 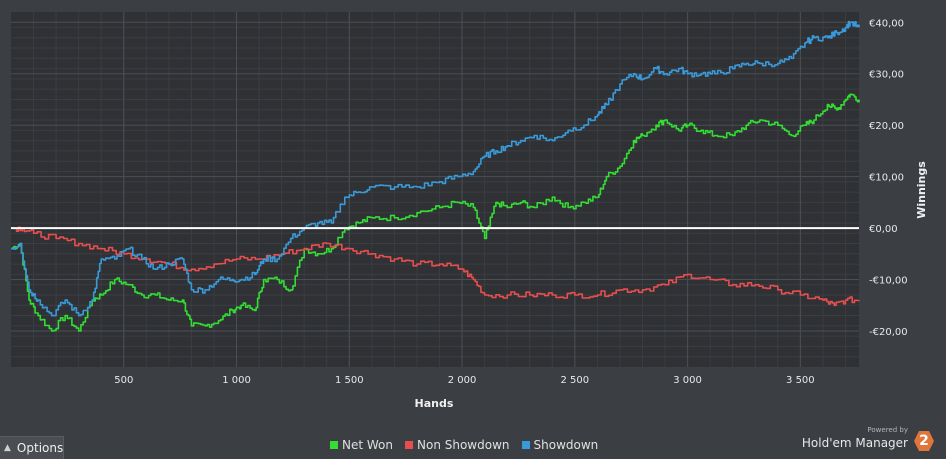 What do you see at coordinates (123, 380) in the screenshot?
I see `x-tick-label: 500` at bounding box center [123, 380].